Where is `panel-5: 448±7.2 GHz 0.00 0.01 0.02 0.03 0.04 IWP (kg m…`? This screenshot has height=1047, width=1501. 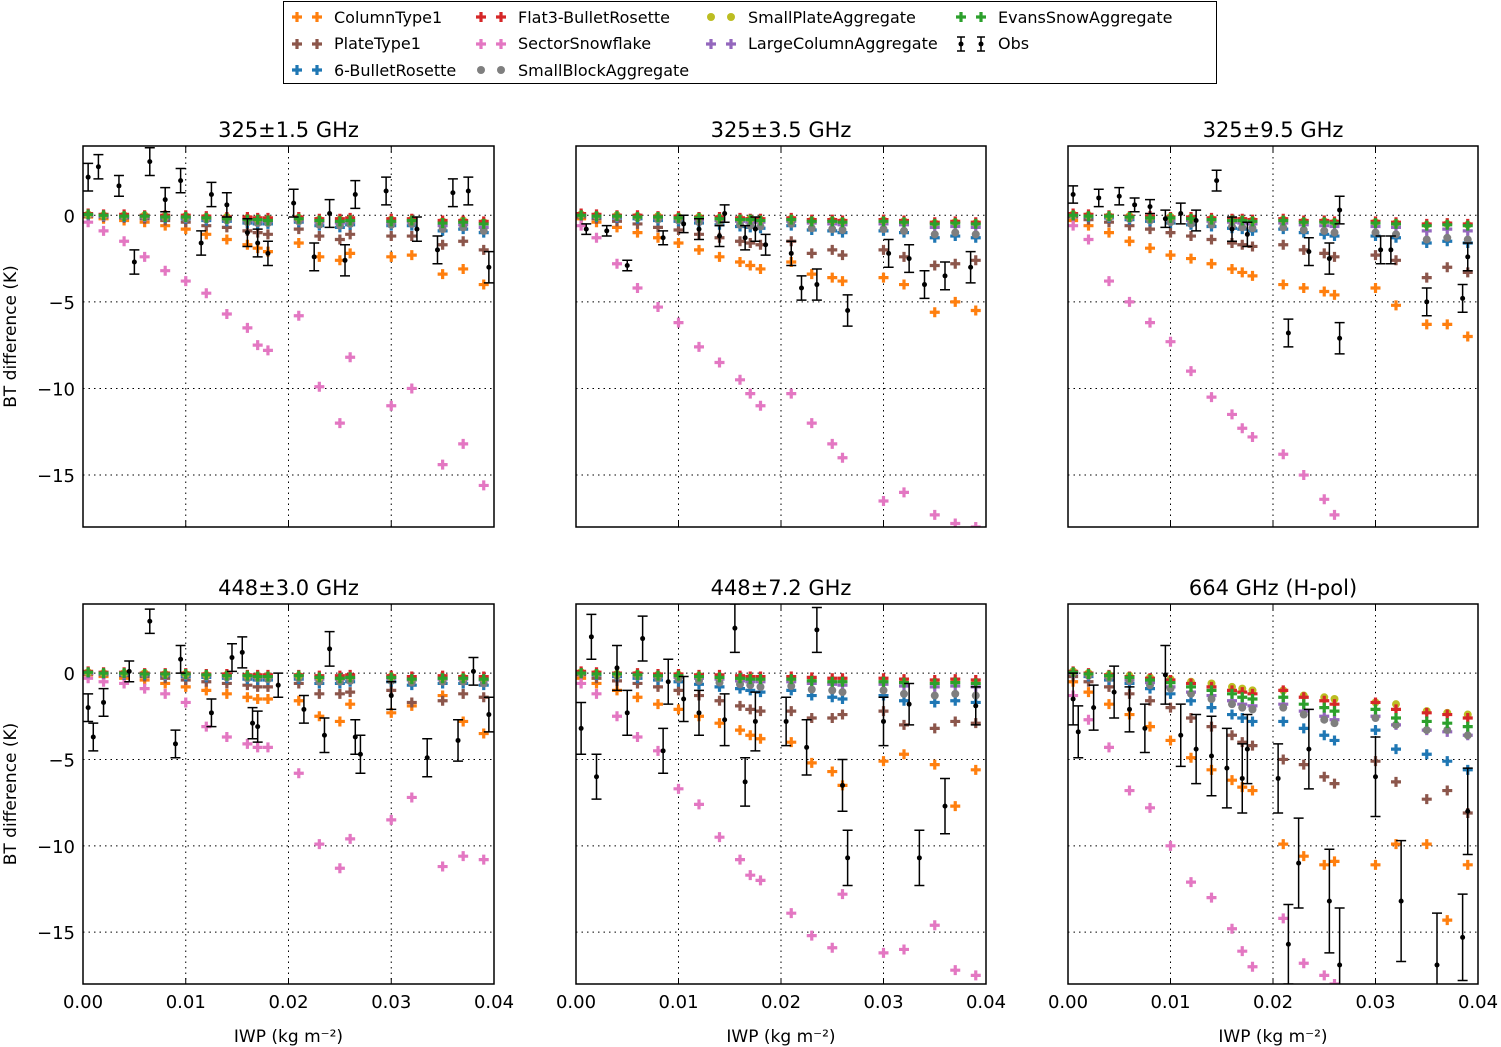
panel-5: 448±7.2 GHz 0.00 0.01 0.02 0.03 0.04 IWP (kg m… is located at coordinates (781, 811).